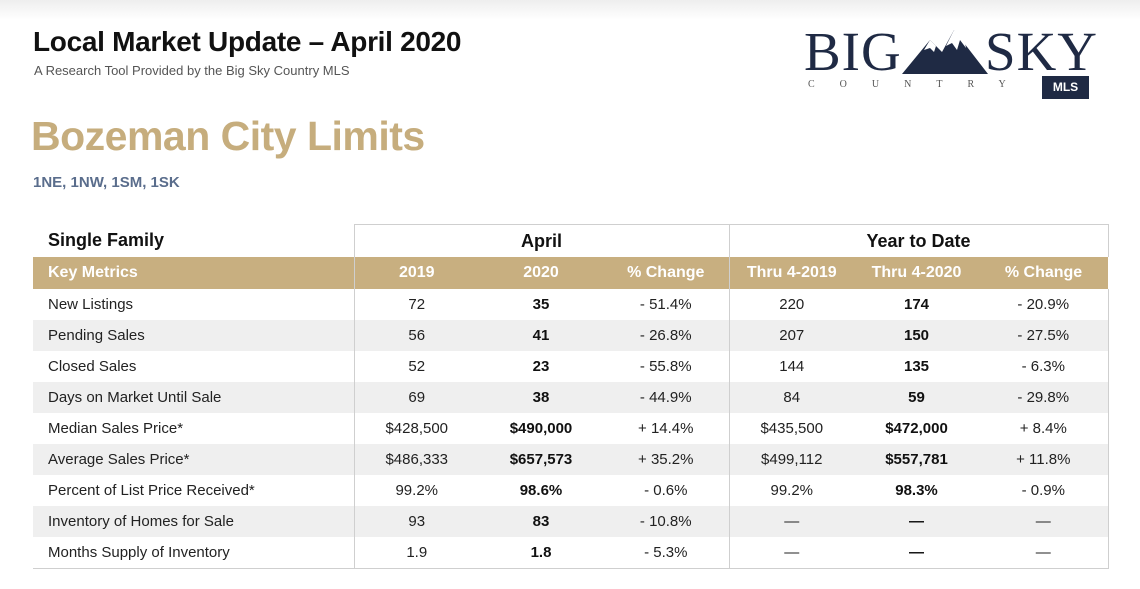 Image resolution: width=1140 pixels, height=589 pixels. What do you see at coordinates (541, 240) in the screenshot?
I see `group-header-april: April` at bounding box center [541, 240].